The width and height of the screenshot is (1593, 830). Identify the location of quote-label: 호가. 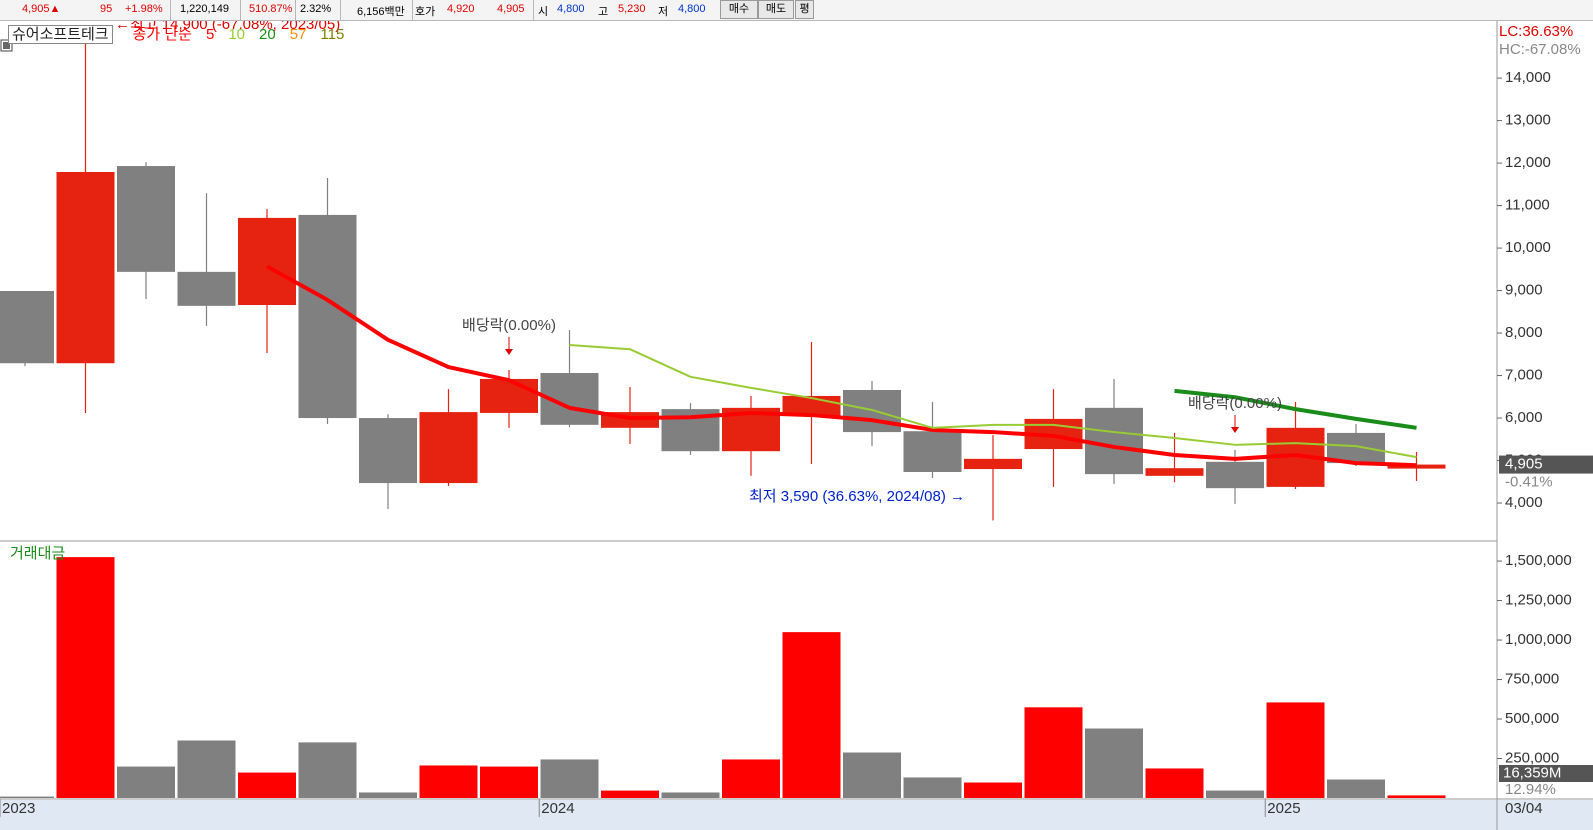
(425, 12).